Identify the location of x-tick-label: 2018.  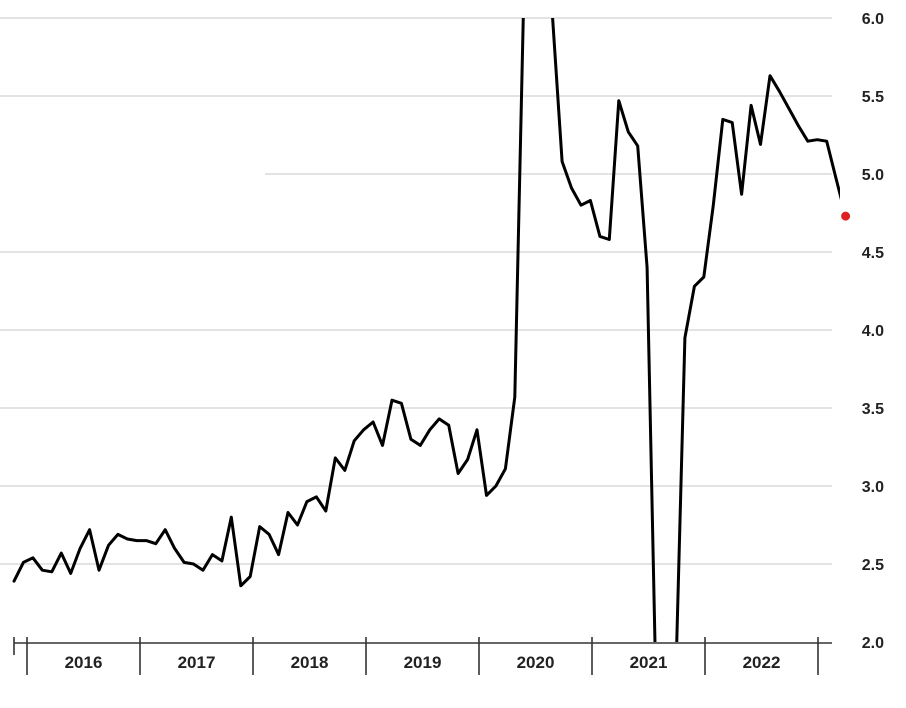
(310, 662).